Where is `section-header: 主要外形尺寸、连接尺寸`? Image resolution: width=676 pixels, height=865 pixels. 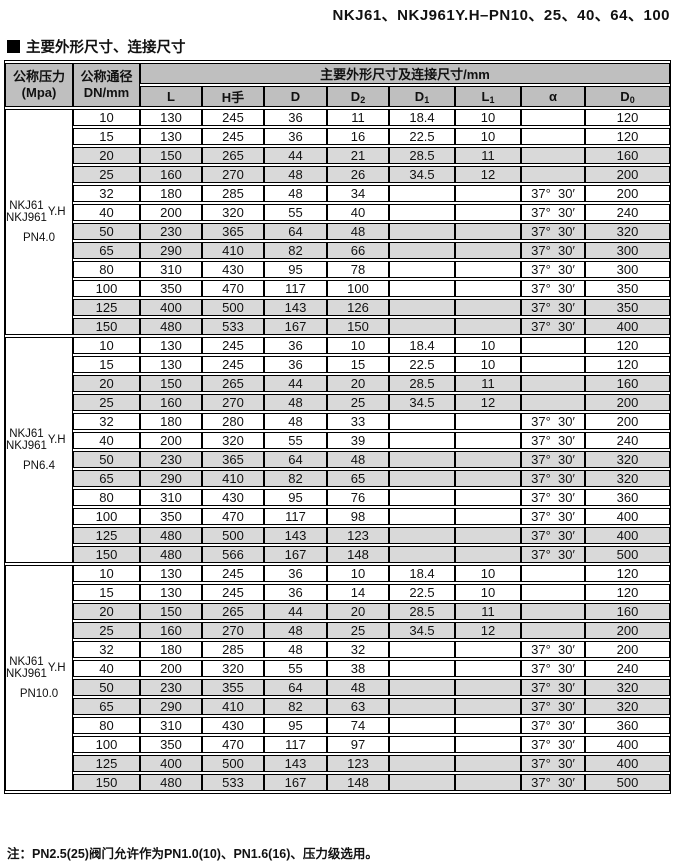
section-header: 主要外形尺寸、连接尺寸 is located at coordinates (96, 46).